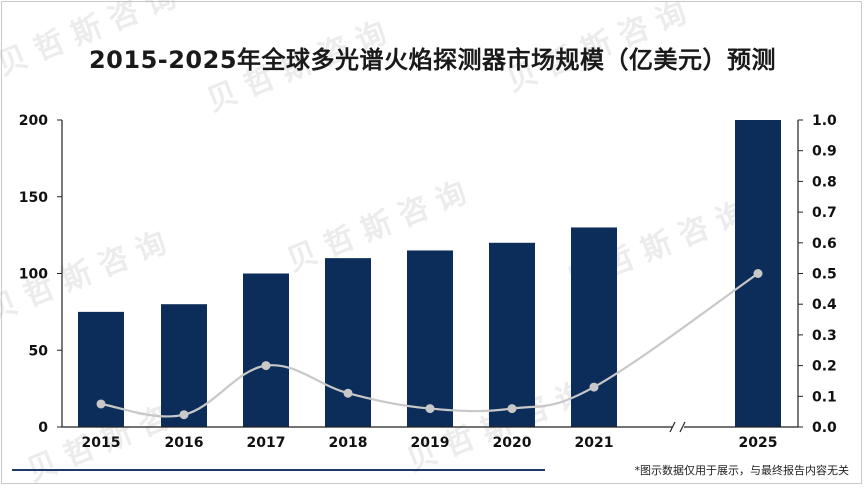  What do you see at coordinates (824, 428) in the screenshot?
I see `y-tick-label-right: 0.0` at bounding box center [824, 428].